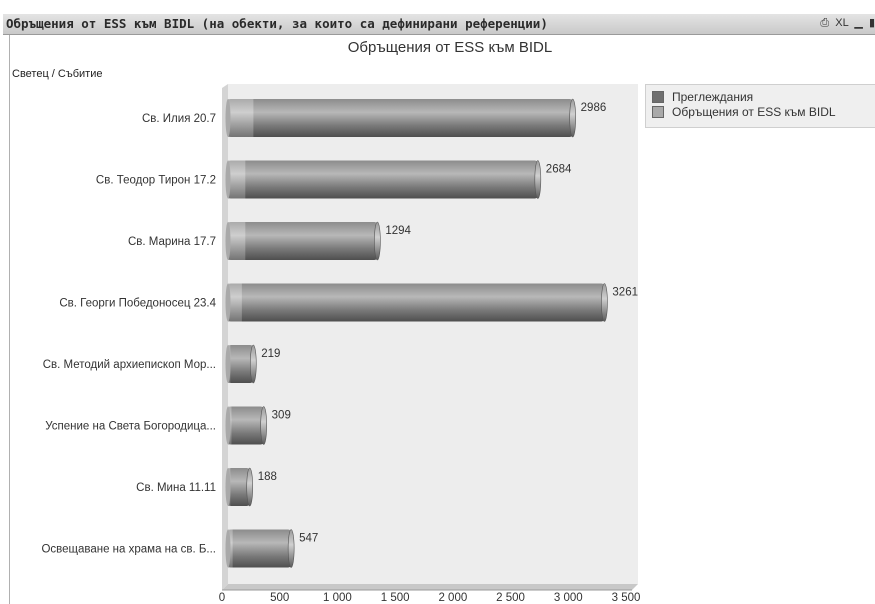 Image resolution: width=875 pixels, height=604 pixels. I want to click on bar-value-label: 547, so click(308, 539).